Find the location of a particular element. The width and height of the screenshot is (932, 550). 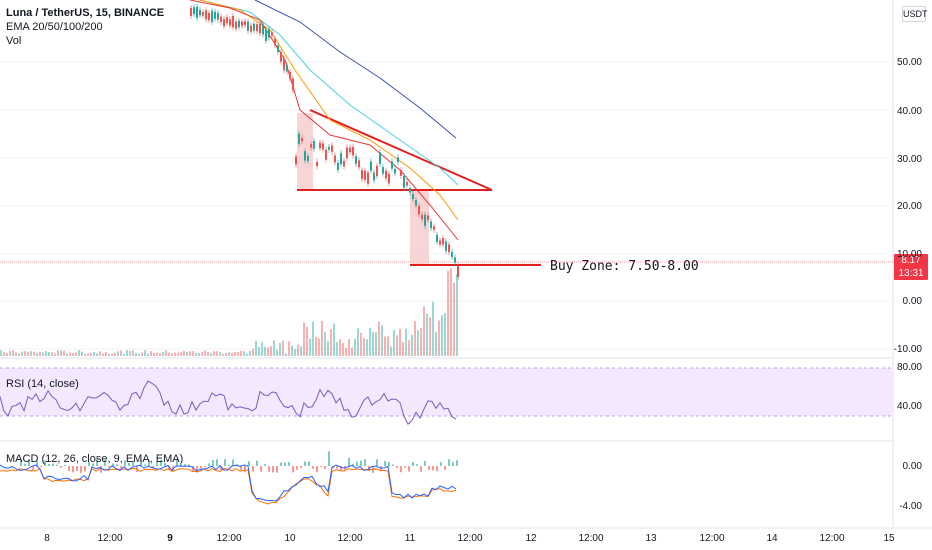

time-axis-label: 12:00 is located at coordinates (229, 538).